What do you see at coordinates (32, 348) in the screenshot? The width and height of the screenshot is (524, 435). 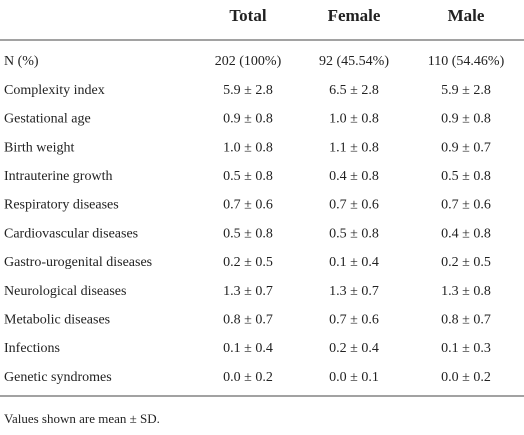 I see `row-label: Infections` at bounding box center [32, 348].